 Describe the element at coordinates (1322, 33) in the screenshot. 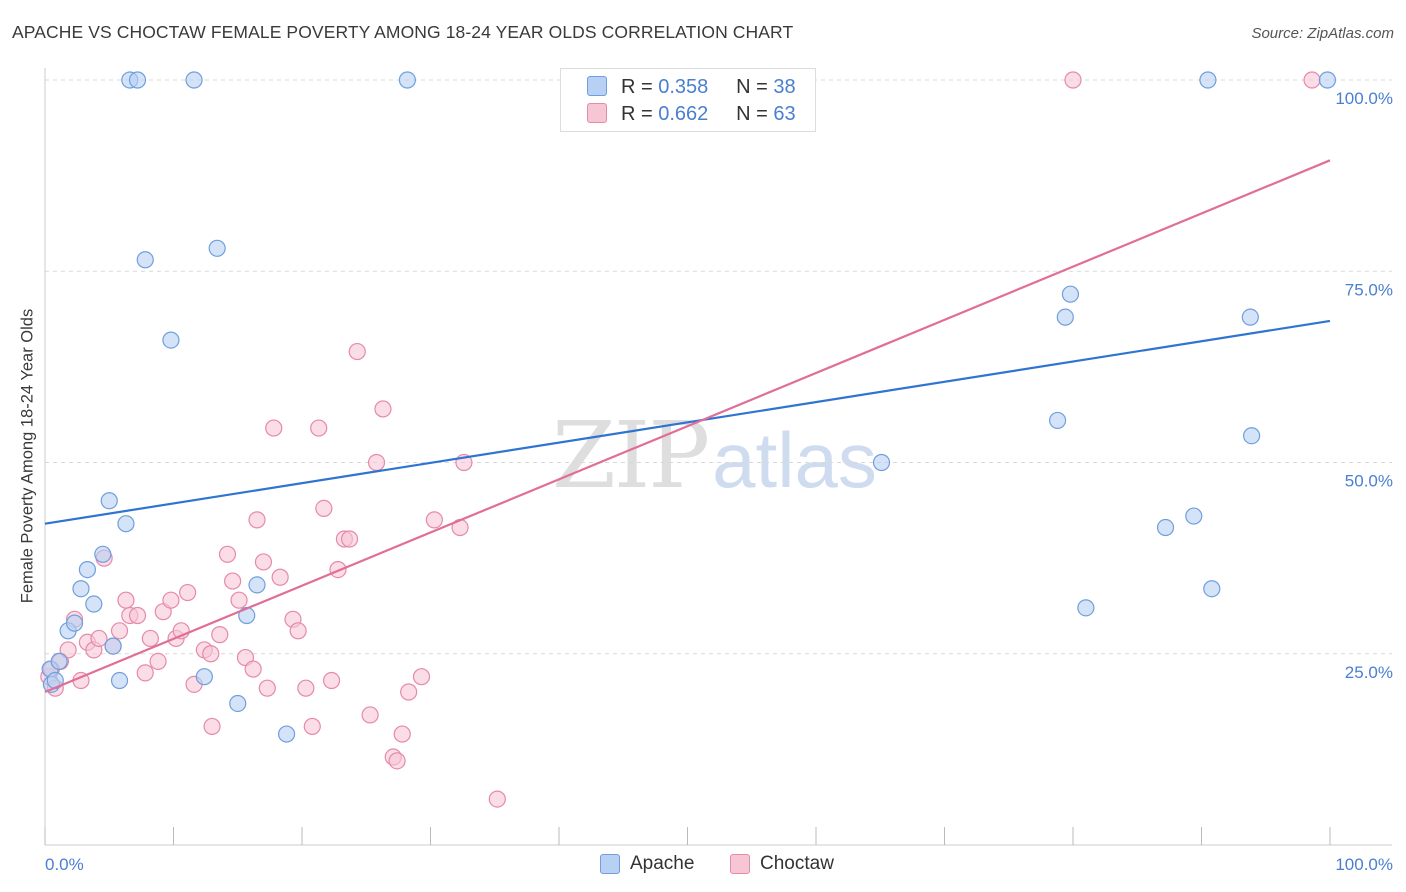

I see `source-credit: Source: ZipAtlas.com` at that location.